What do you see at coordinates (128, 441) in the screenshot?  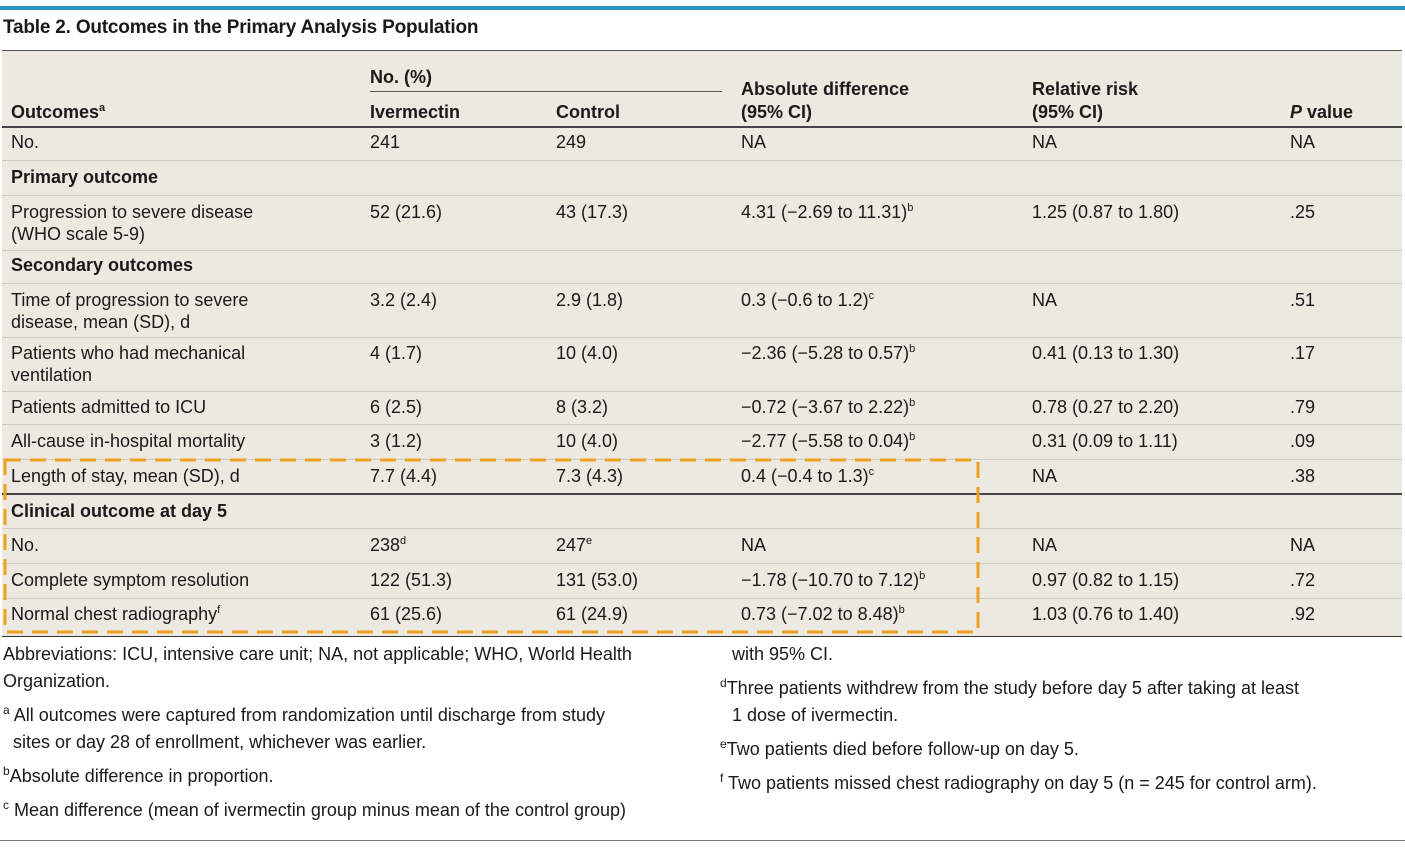 I see `row-mortality-label: All-cause in-hospital mortality` at bounding box center [128, 441].